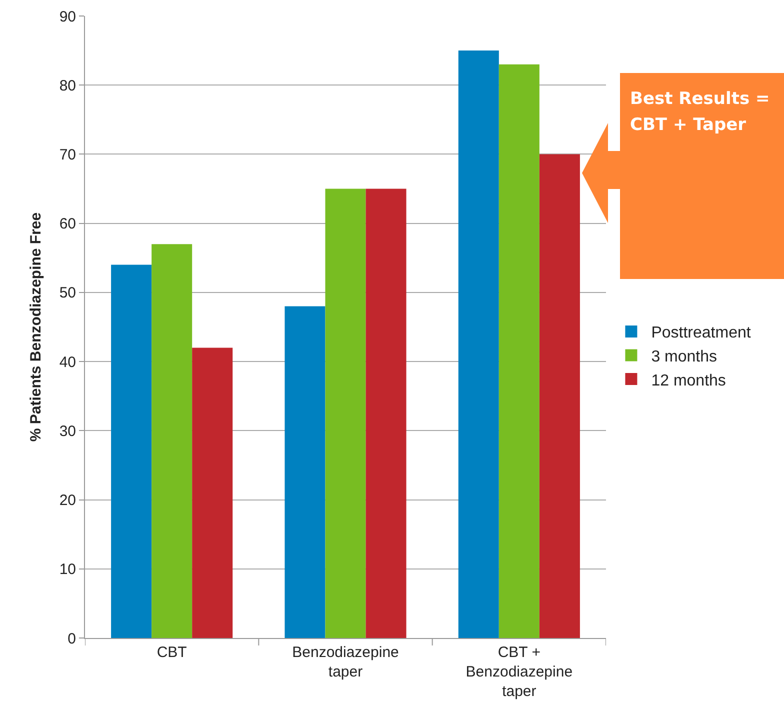  What do you see at coordinates (67, 501) in the screenshot?
I see `y-tick-label: 20` at bounding box center [67, 501].